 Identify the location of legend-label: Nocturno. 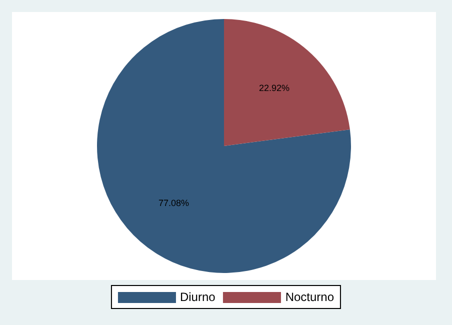
(309, 297).